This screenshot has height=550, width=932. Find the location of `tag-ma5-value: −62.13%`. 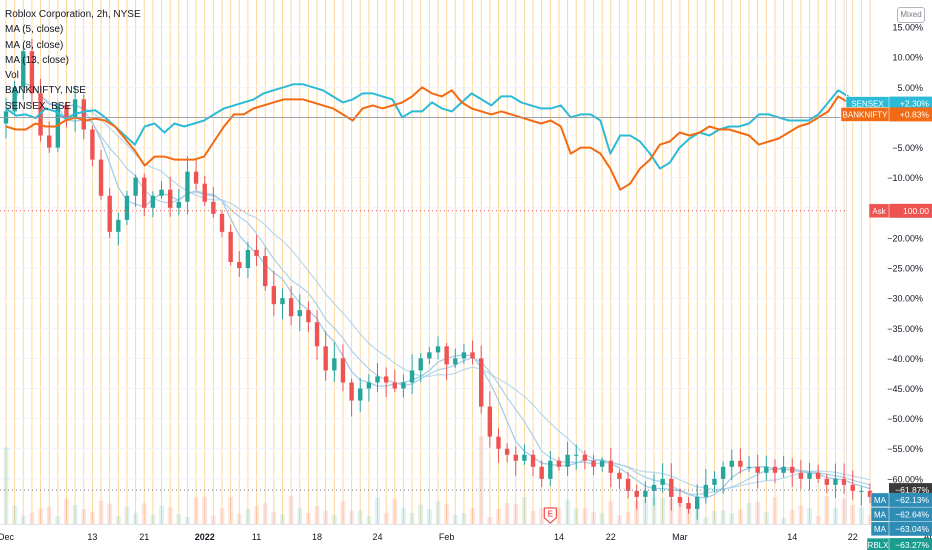

tag-ma5-value: −62.13% is located at coordinates (912, 500).